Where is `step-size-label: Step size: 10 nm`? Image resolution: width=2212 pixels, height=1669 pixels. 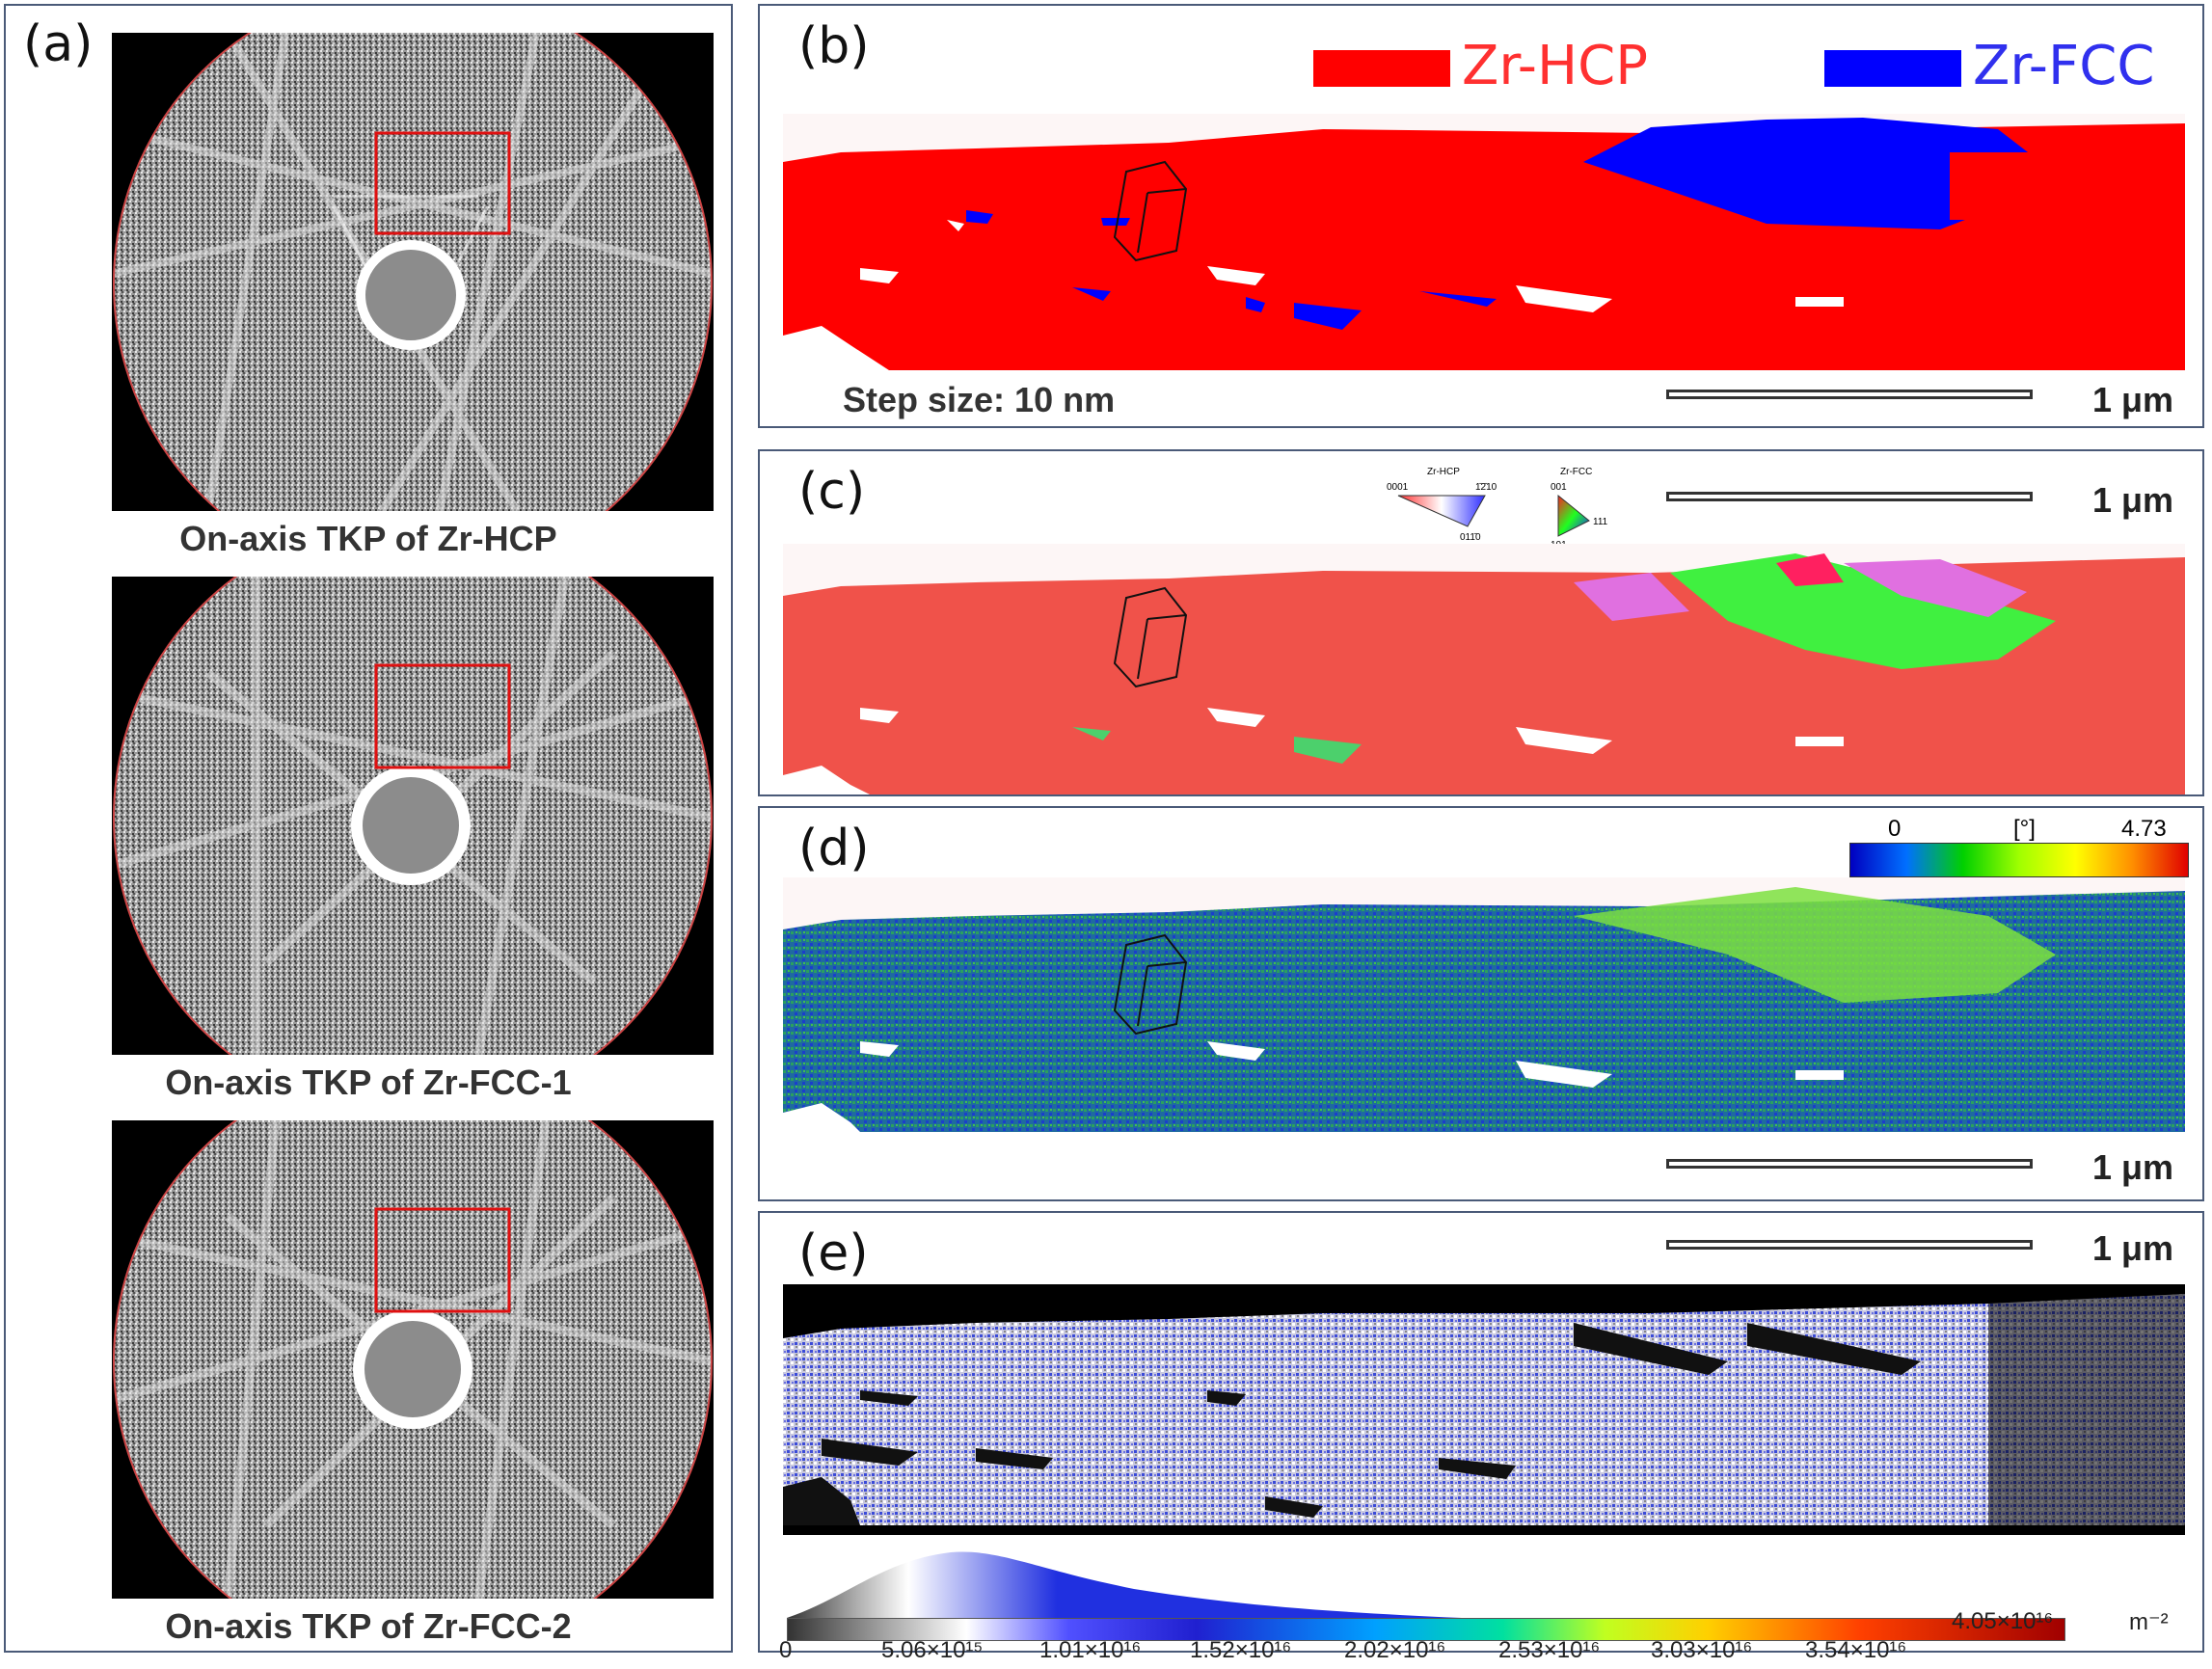 step-size-label: Step size: 10 nm is located at coordinates (980, 400).